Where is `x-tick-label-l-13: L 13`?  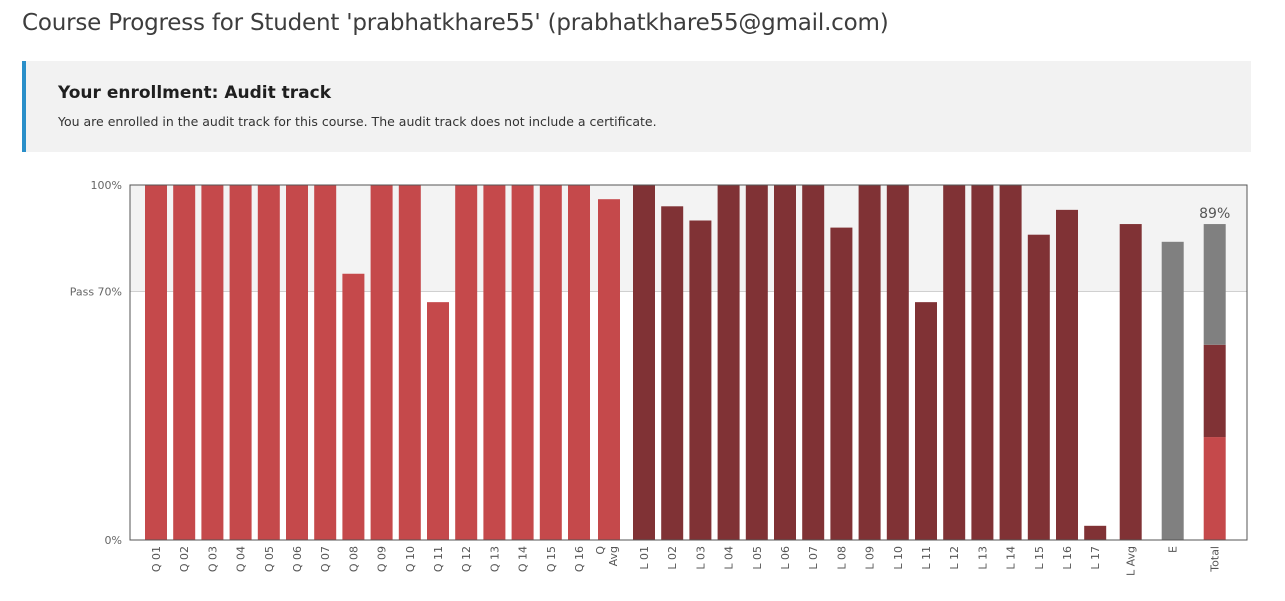
x-tick-label-l-13: L 13 is located at coordinates (982, 558).